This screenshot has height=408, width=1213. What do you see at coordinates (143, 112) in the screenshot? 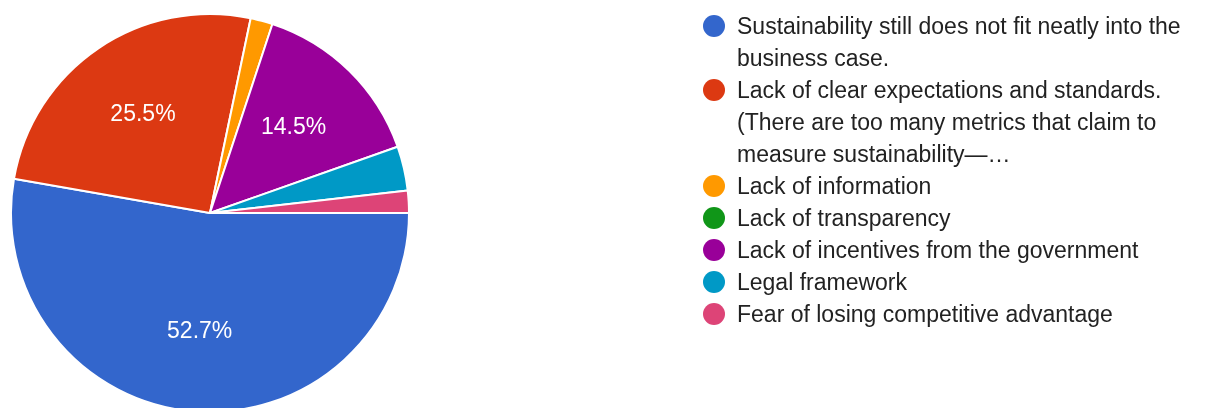
I see `data-label: 25.5%` at bounding box center [143, 112].